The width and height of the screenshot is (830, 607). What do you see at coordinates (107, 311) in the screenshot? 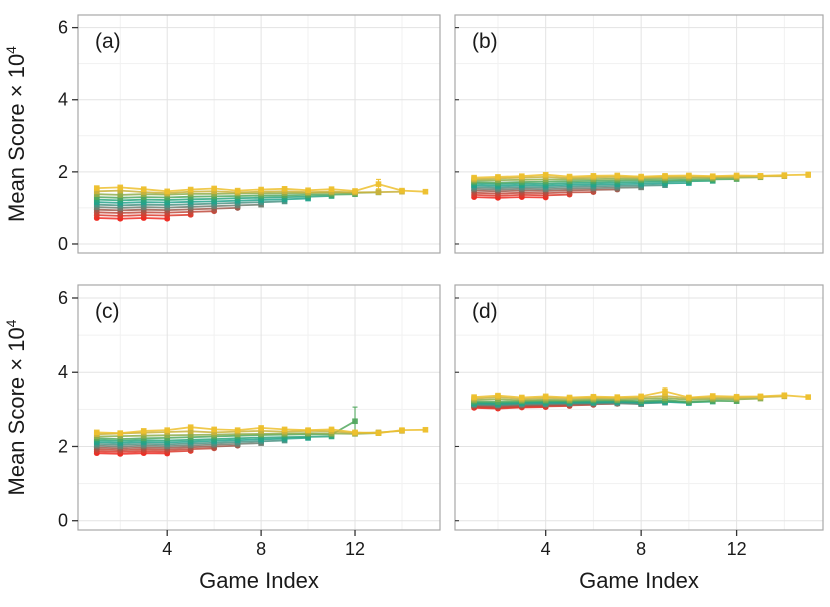
I see `panel-tag: (c)` at bounding box center [107, 311].